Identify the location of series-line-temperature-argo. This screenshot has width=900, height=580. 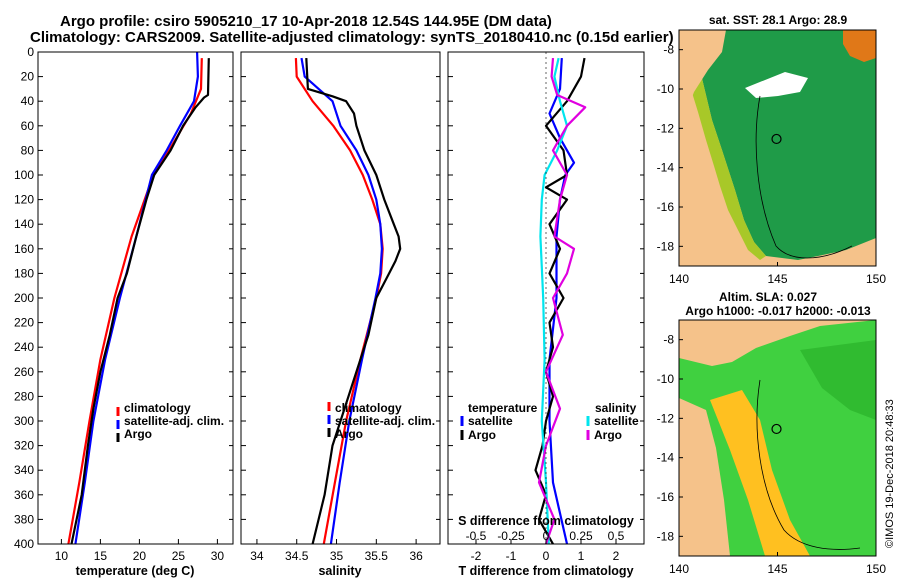
(560, 300).